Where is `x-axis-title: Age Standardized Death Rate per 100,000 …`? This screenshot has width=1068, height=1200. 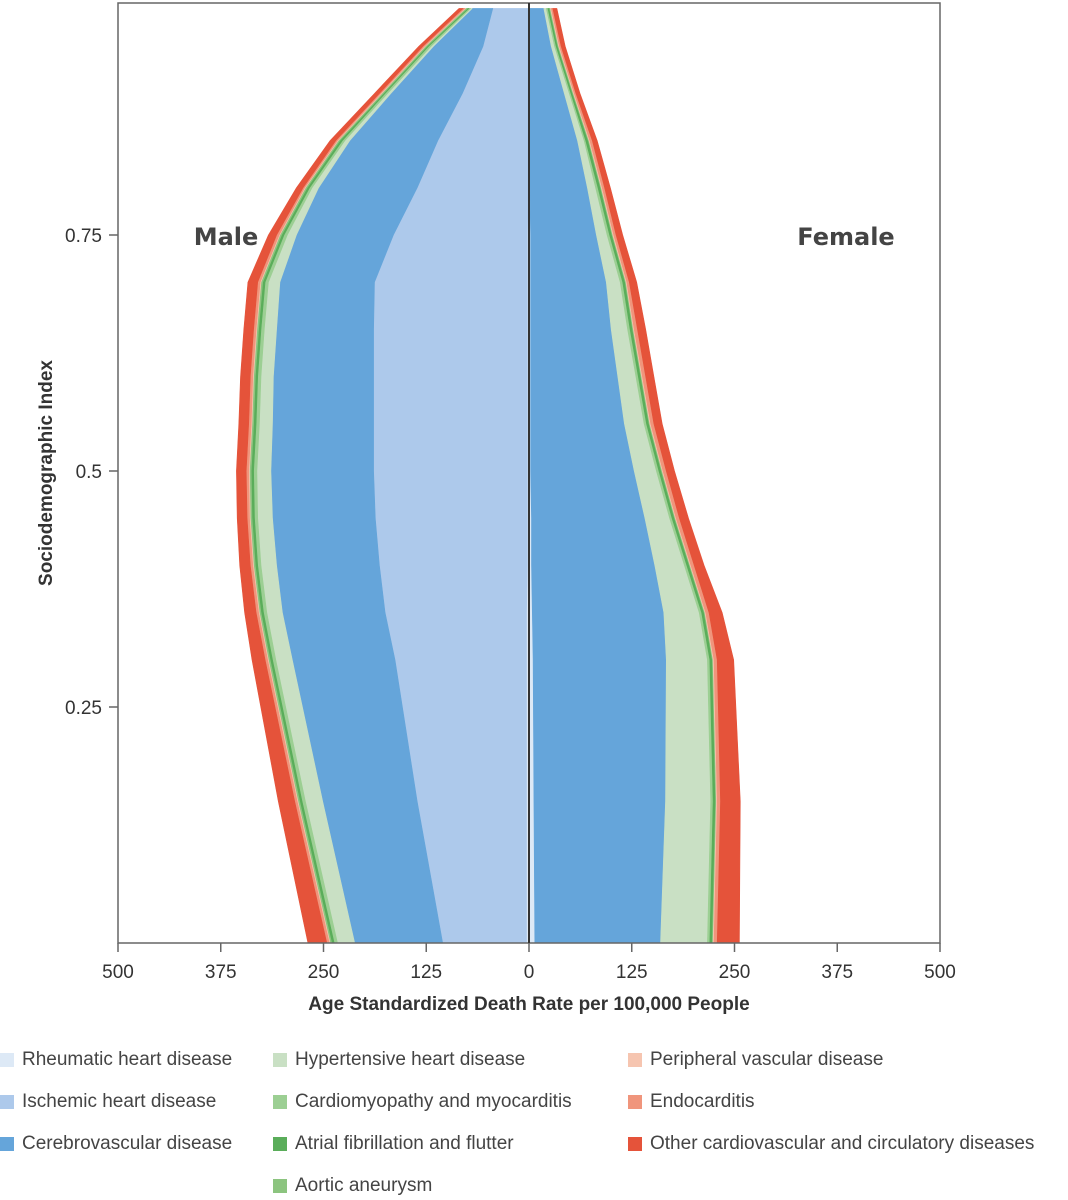 x-axis-title: Age Standardized Death Rate per 100,000 … is located at coordinates (528, 1004).